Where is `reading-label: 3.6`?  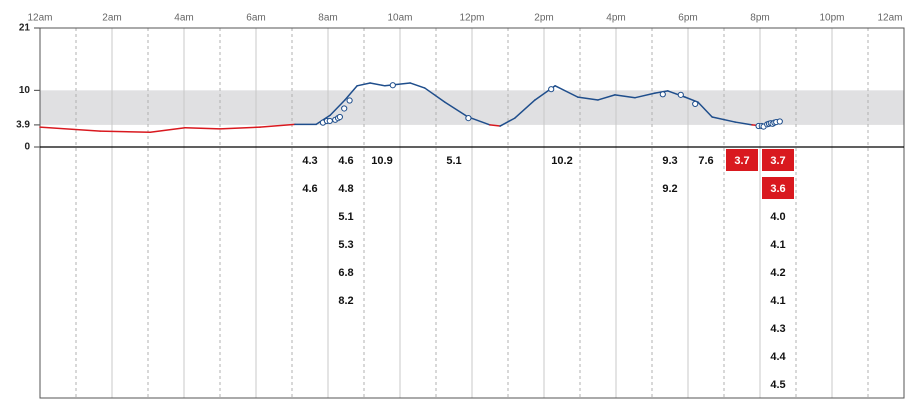 reading-label: 3.6 is located at coordinates (777, 189).